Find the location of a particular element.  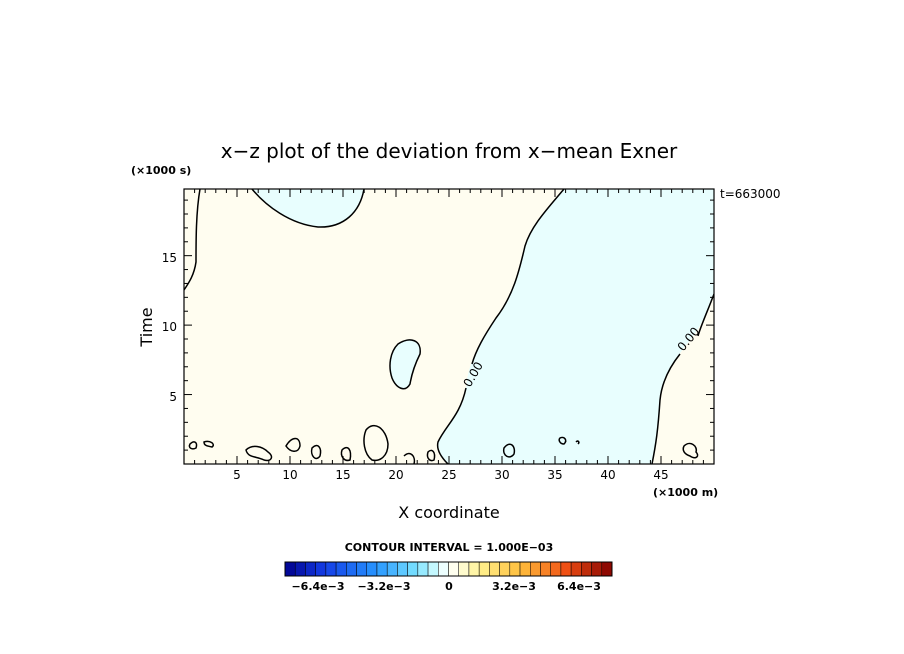

y-unit-label: (×1000 s) is located at coordinates (161, 170).